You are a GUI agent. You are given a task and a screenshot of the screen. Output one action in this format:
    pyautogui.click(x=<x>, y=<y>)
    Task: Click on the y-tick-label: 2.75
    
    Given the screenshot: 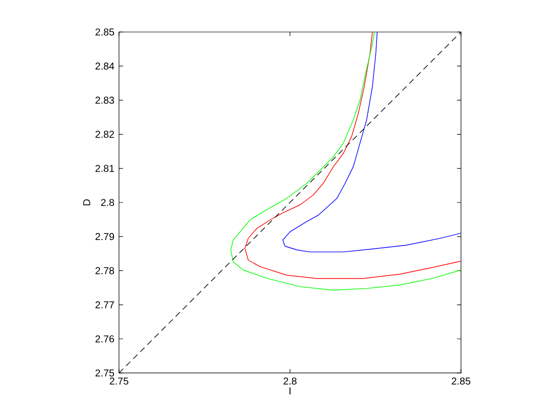 What is the action you would take?
    pyautogui.click(x=105, y=373)
    